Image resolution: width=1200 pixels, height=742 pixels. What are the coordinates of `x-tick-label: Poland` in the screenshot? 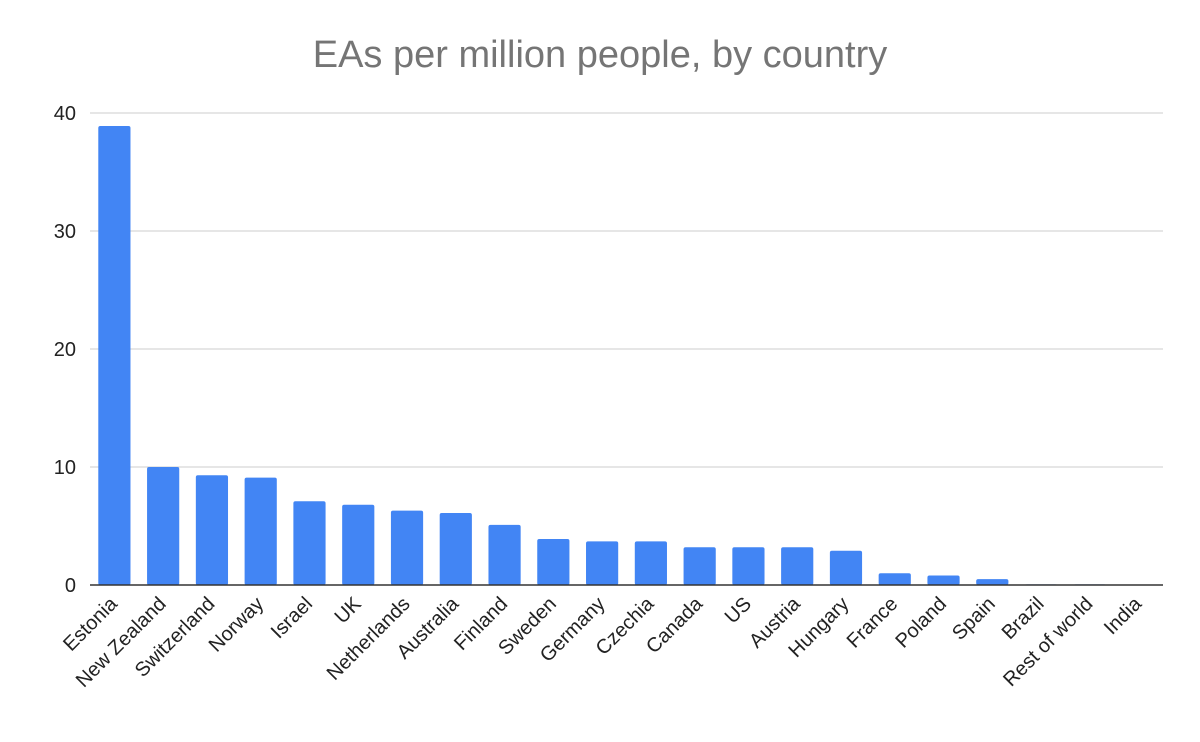 It's located at (921, 623).